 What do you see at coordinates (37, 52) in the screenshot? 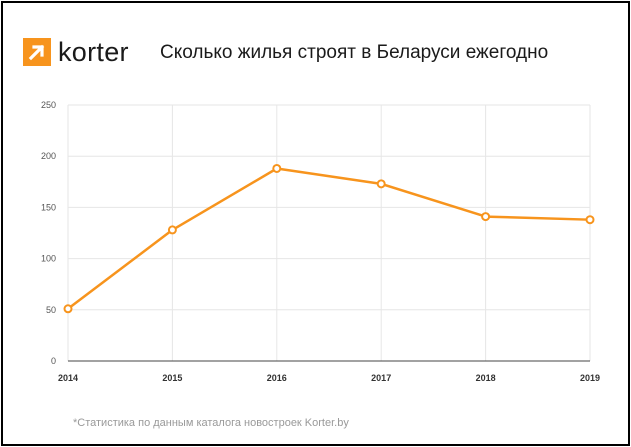
I see `arrow-icon` at bounding box center [37, 52].